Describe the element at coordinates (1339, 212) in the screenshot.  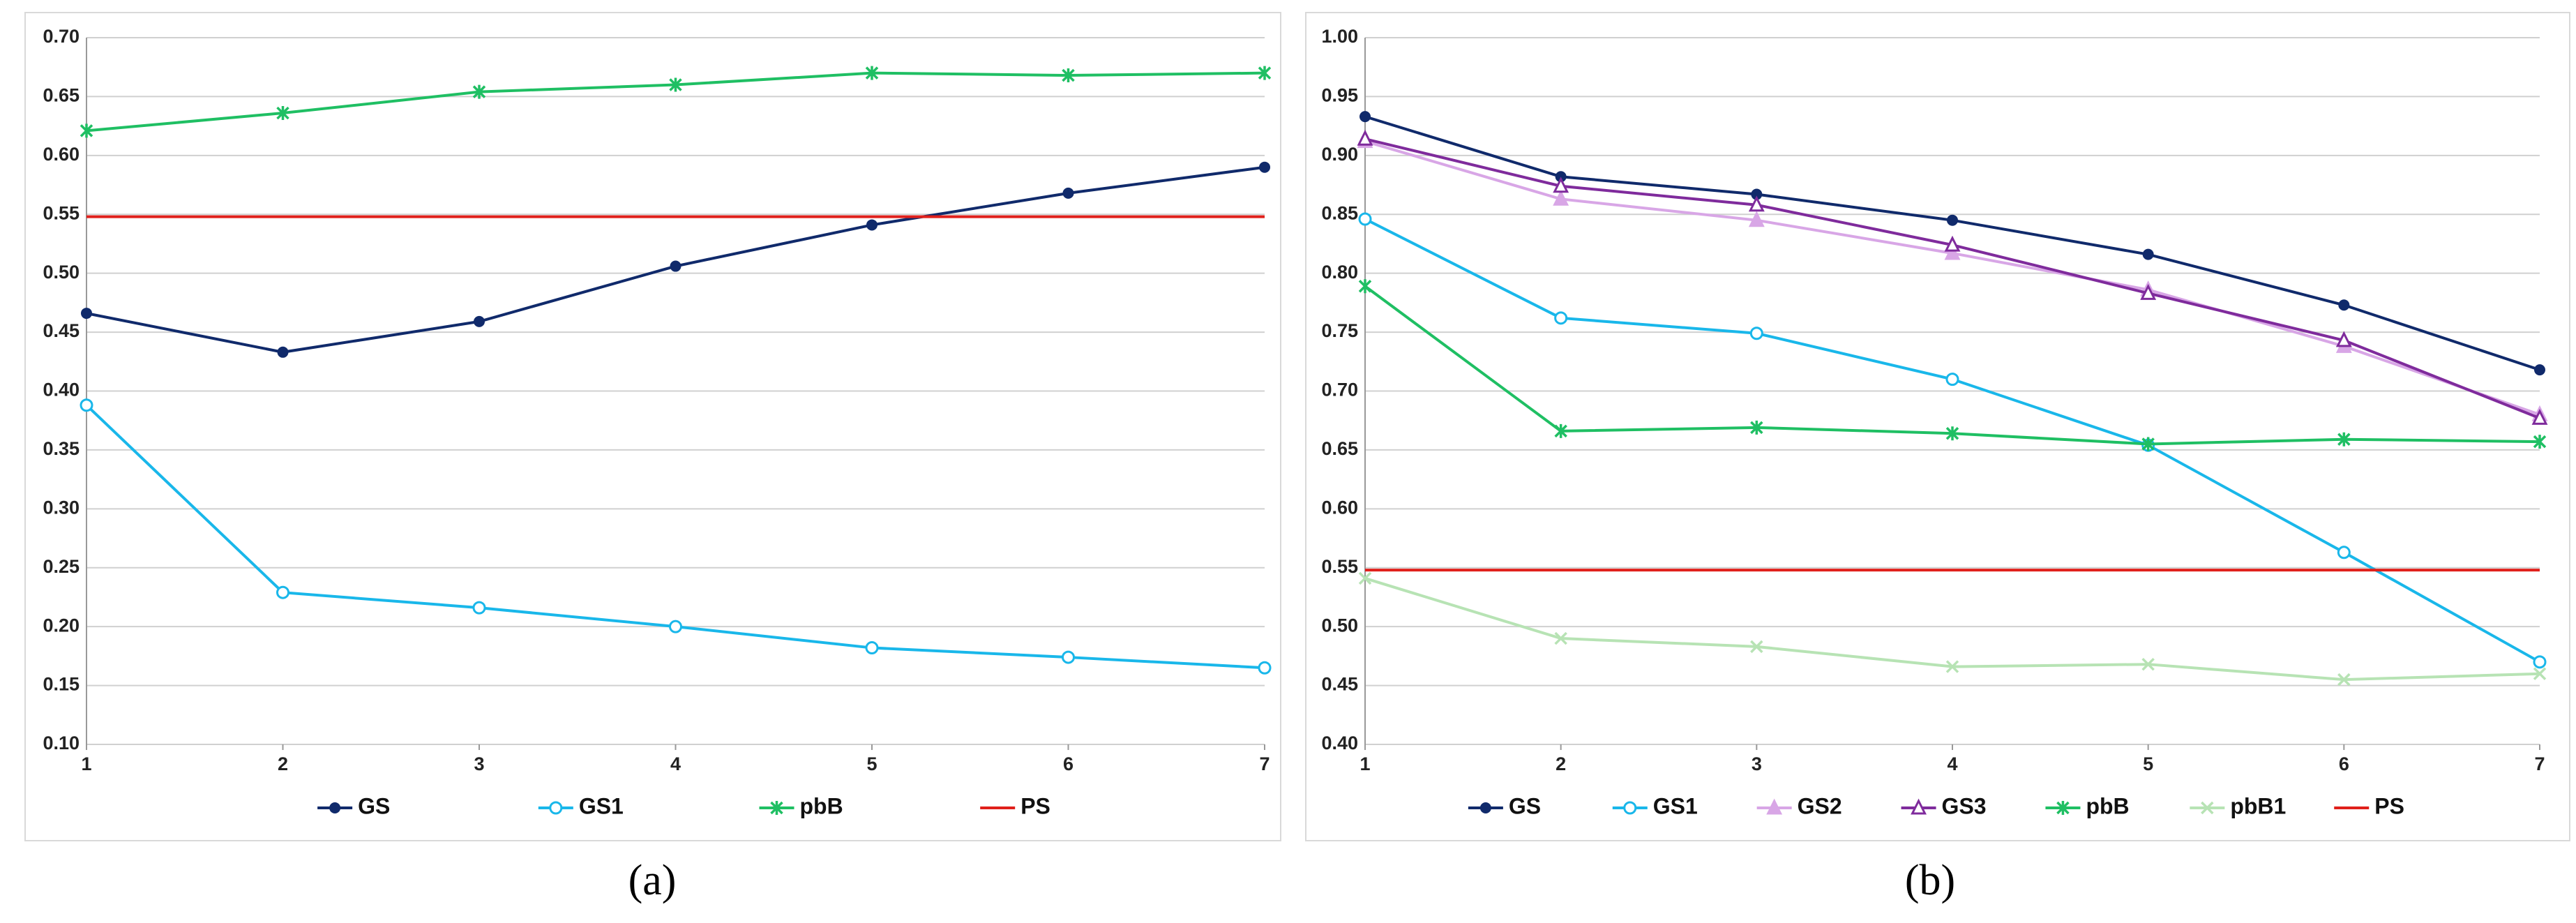
I see `y-tick-label: 0.85` at that location.